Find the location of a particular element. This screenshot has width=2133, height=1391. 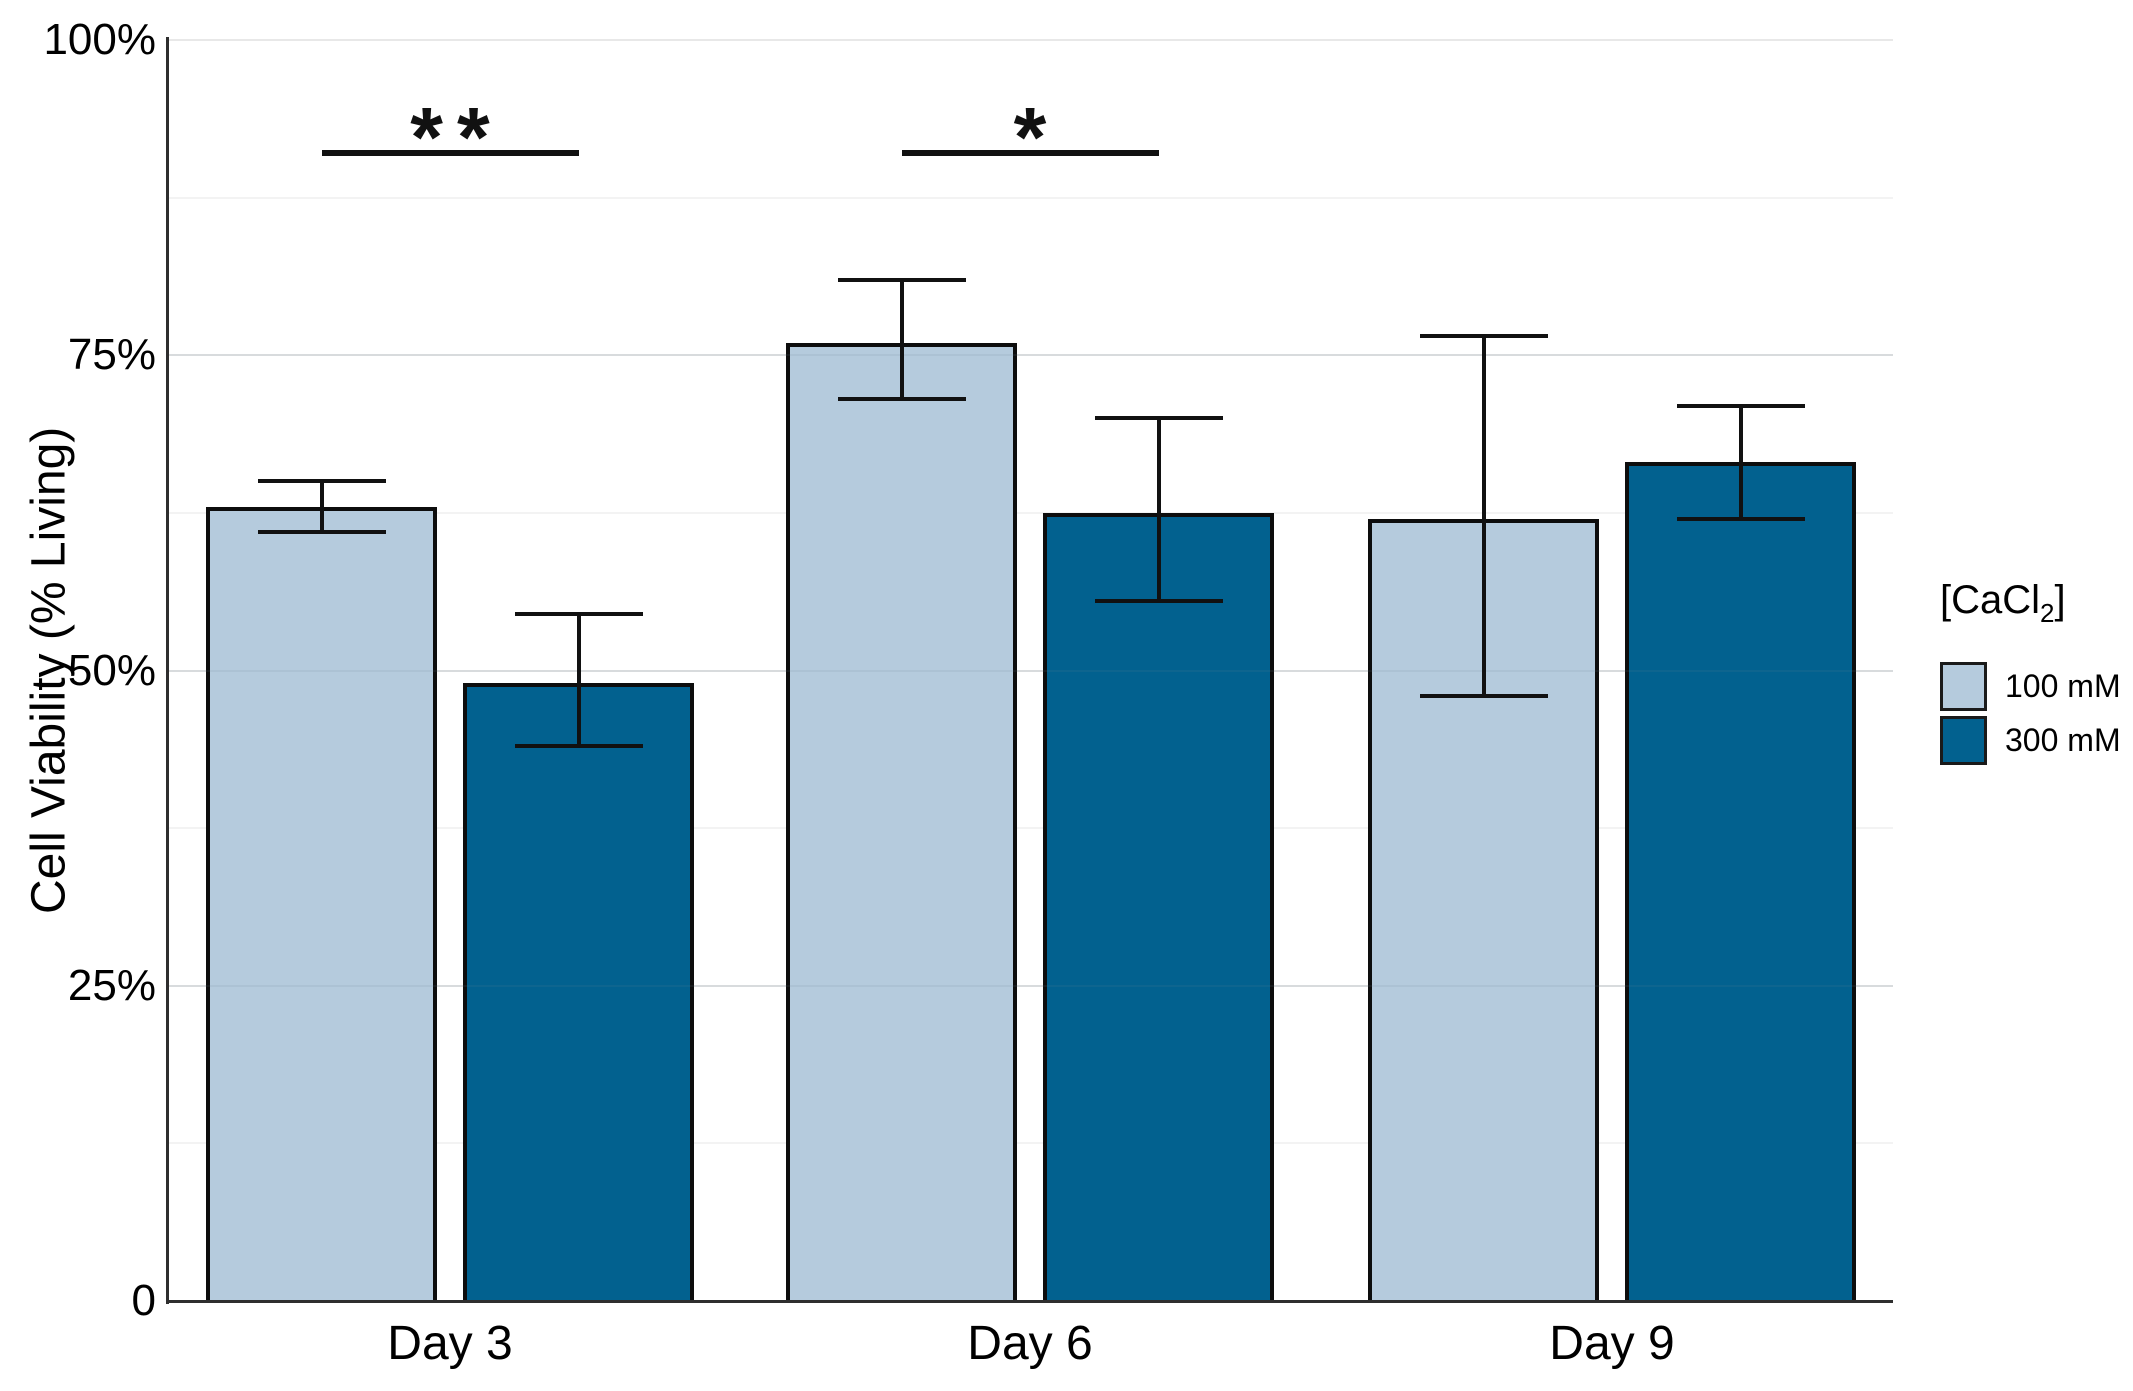

significance-label: * is located at coordinates (1037, 137).